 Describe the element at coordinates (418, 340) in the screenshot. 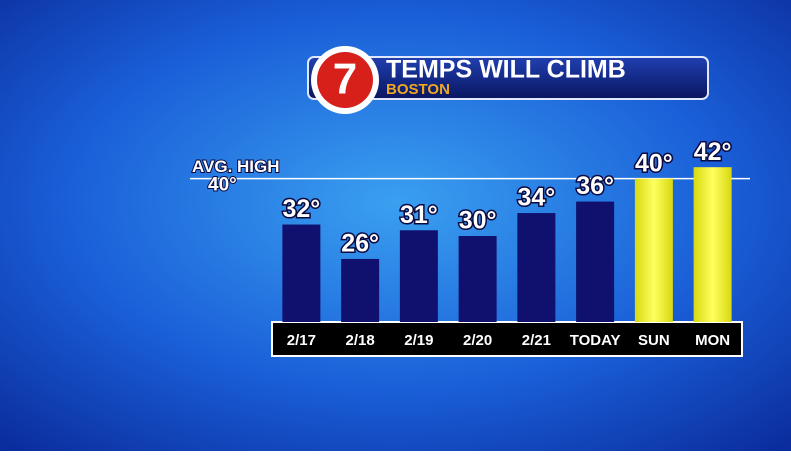

I see `x-tick-label: 2/19` at that location.